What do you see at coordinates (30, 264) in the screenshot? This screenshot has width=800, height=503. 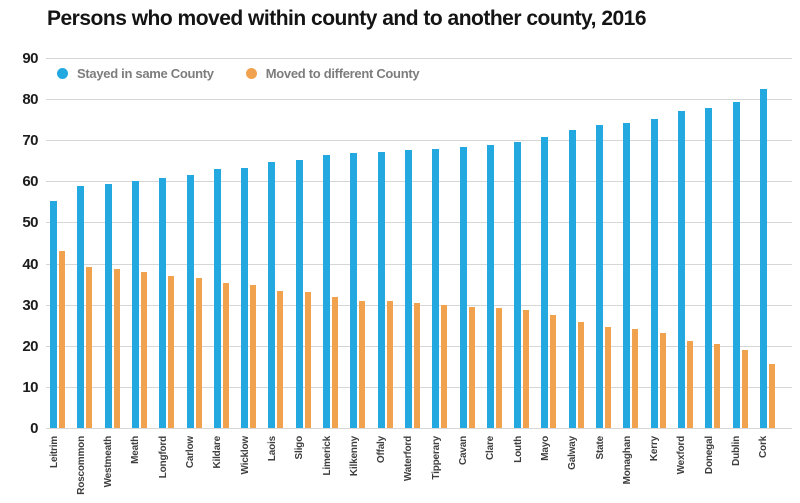 I see `y-axis-label-40: 40` at bounding box center [30, 264].